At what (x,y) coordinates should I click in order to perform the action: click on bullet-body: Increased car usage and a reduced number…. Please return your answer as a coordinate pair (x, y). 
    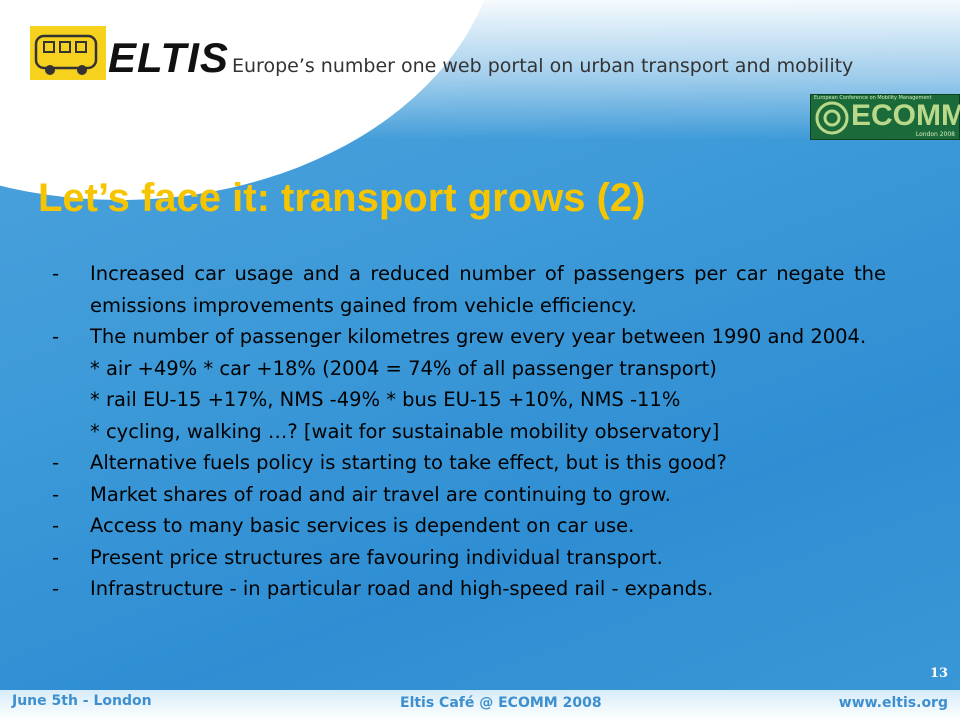
    Looking at the image, I should click on (488, 289).